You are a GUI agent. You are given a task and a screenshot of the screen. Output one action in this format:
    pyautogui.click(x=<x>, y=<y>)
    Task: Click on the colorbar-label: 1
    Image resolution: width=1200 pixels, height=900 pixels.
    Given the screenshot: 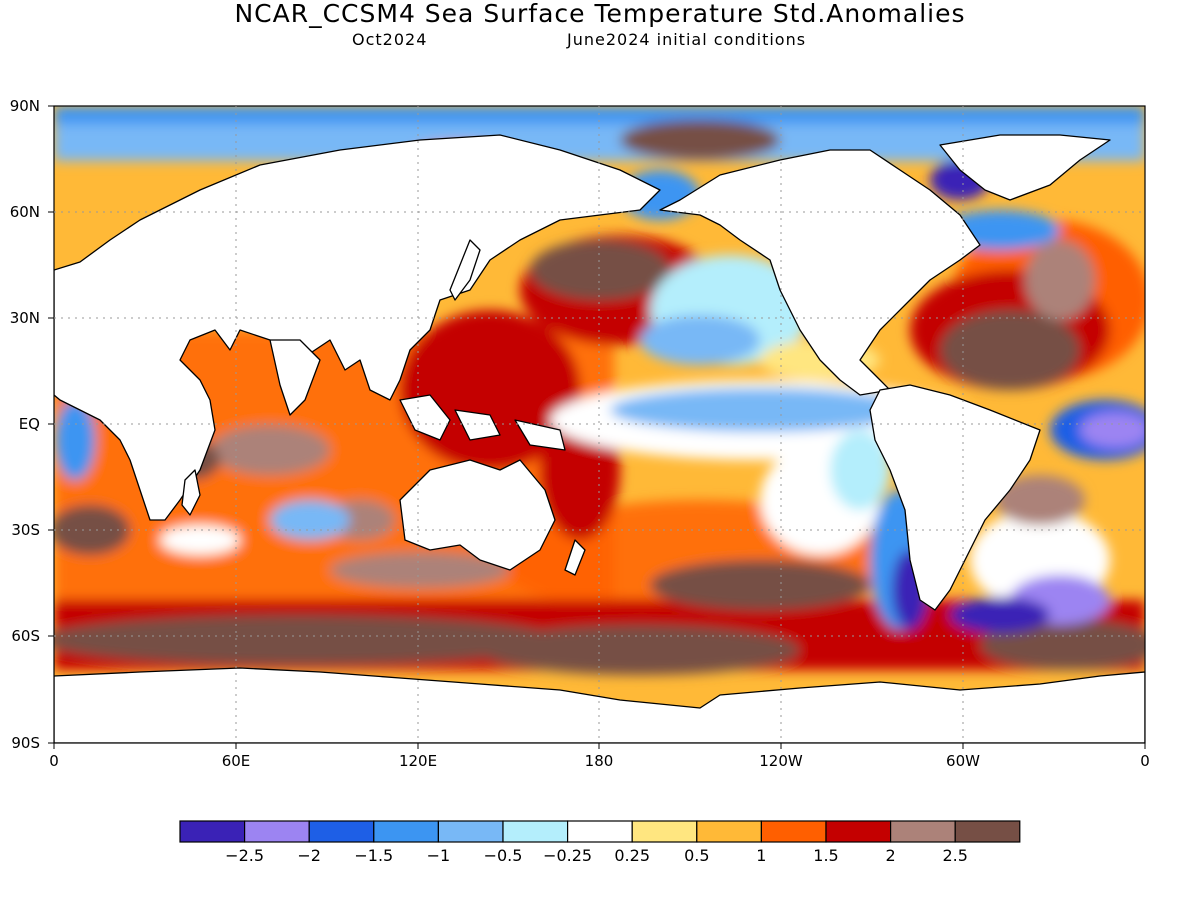 What is the action you would take?
    pyautogui.click(x=761, y=855)
    